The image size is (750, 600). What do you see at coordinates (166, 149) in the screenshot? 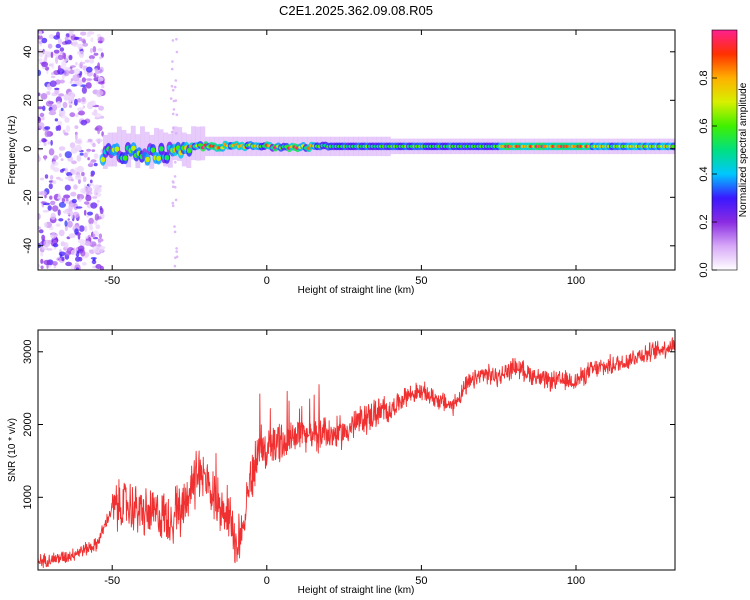
I see `heatmap-halo-cell` at bounding box center [166, 149].